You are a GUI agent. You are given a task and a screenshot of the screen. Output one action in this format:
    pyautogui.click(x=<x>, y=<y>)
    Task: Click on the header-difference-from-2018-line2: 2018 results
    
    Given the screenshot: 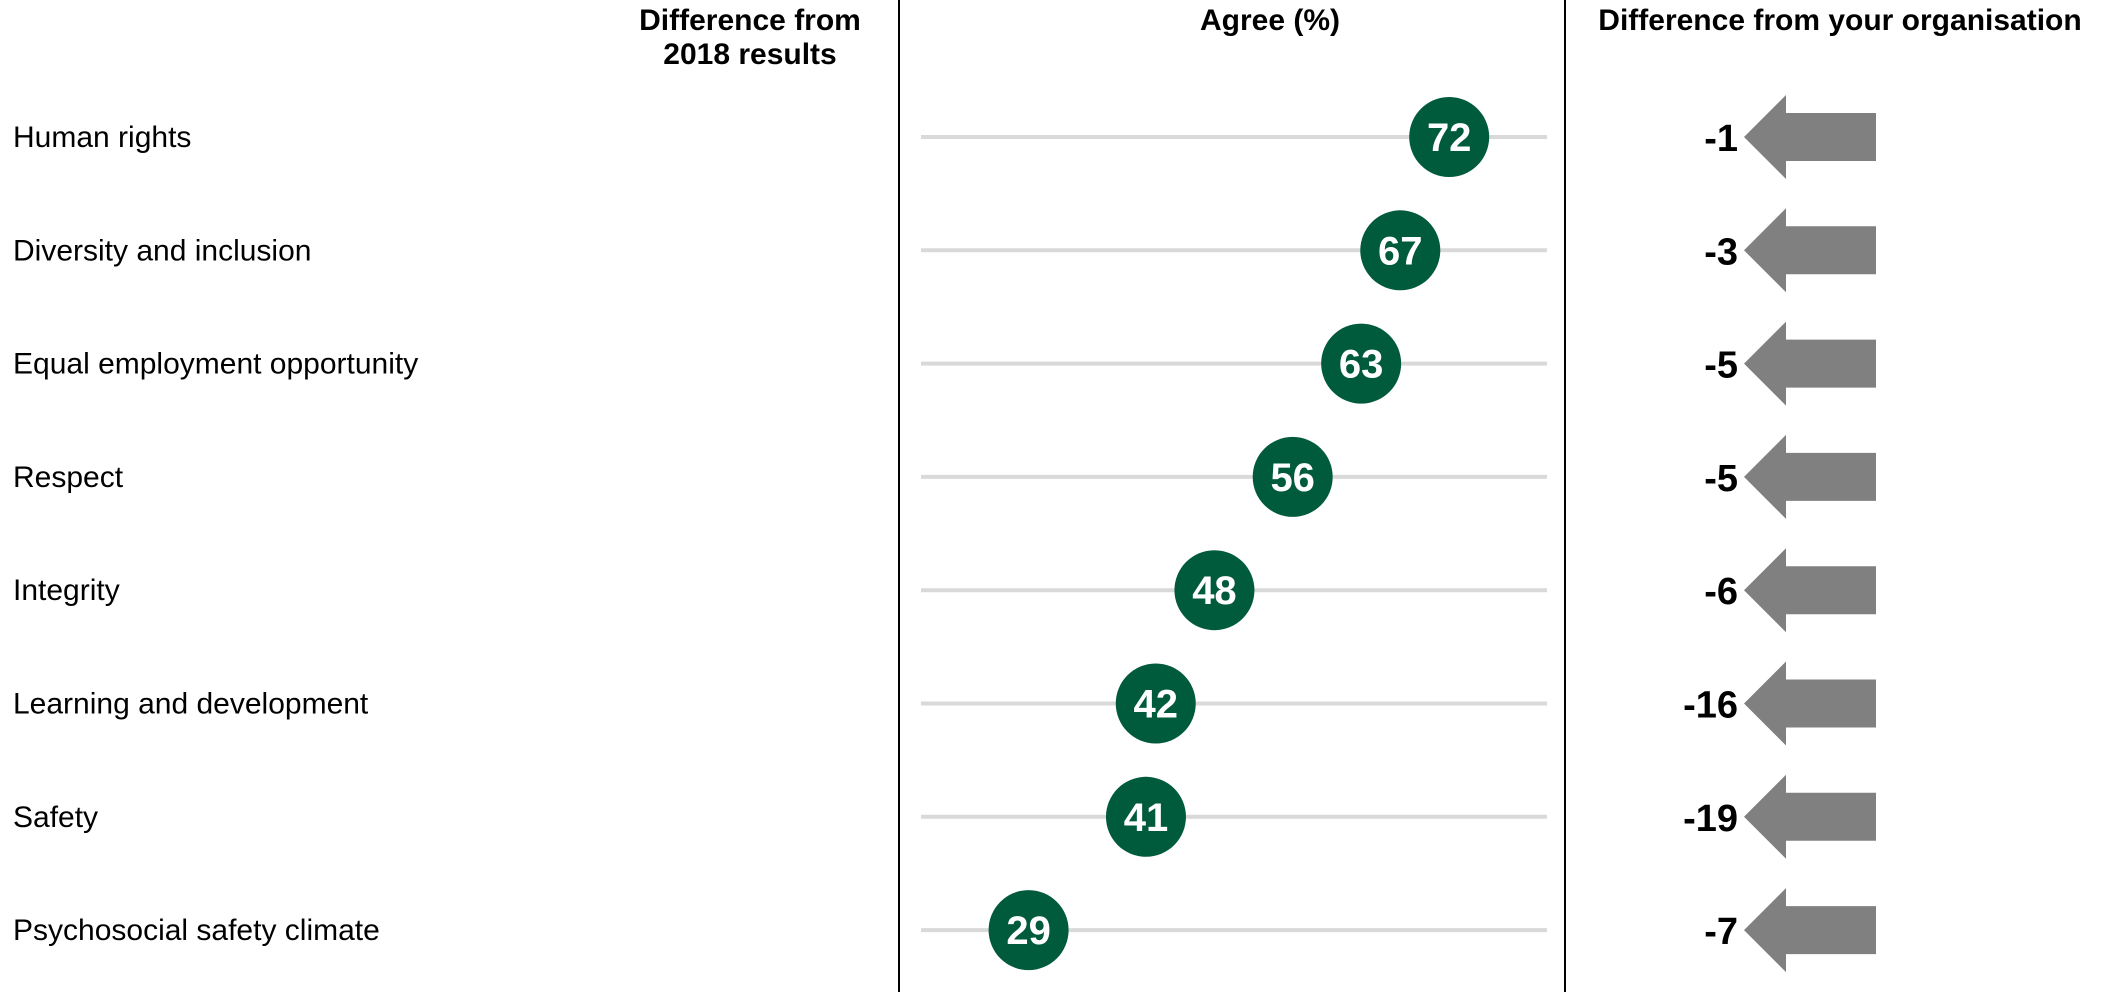 What is the action you would take?
    pyautogui.click(x=750, y=54)
    